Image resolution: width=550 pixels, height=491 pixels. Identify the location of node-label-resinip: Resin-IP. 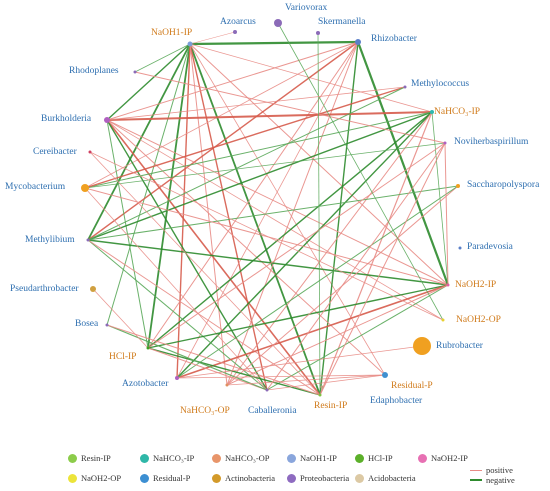
(331, 406).